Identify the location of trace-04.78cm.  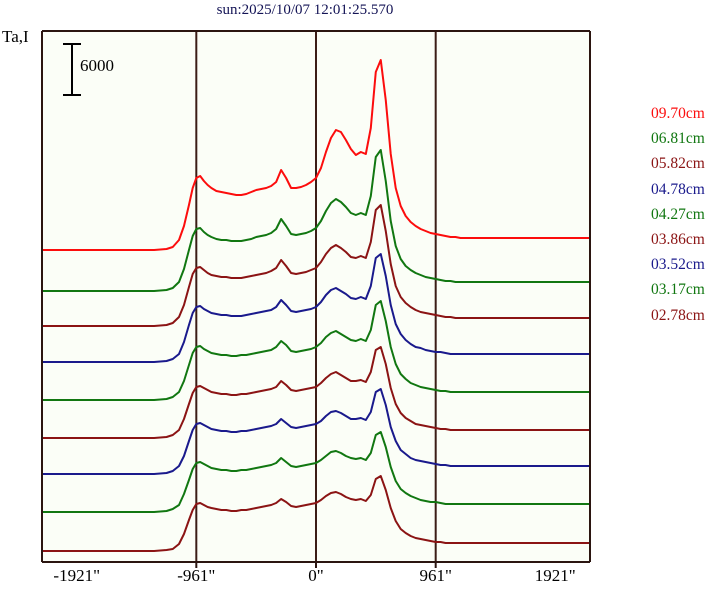
(316, 308).